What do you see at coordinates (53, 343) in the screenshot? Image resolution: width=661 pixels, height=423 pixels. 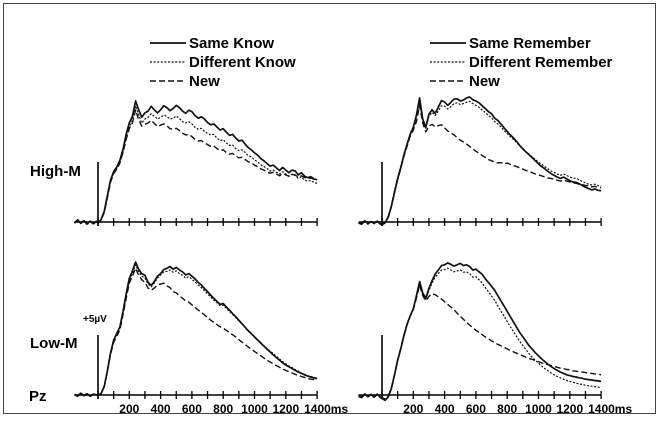 I see `row-label: Low-M` at bounding box center [53, 343].